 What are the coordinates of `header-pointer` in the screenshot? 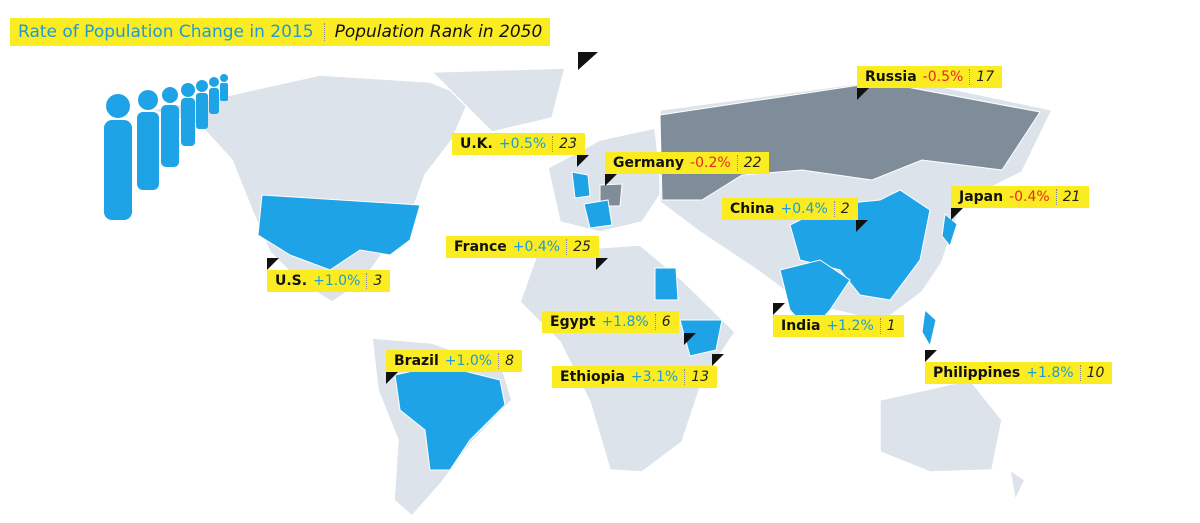 It's located at (588, 61).